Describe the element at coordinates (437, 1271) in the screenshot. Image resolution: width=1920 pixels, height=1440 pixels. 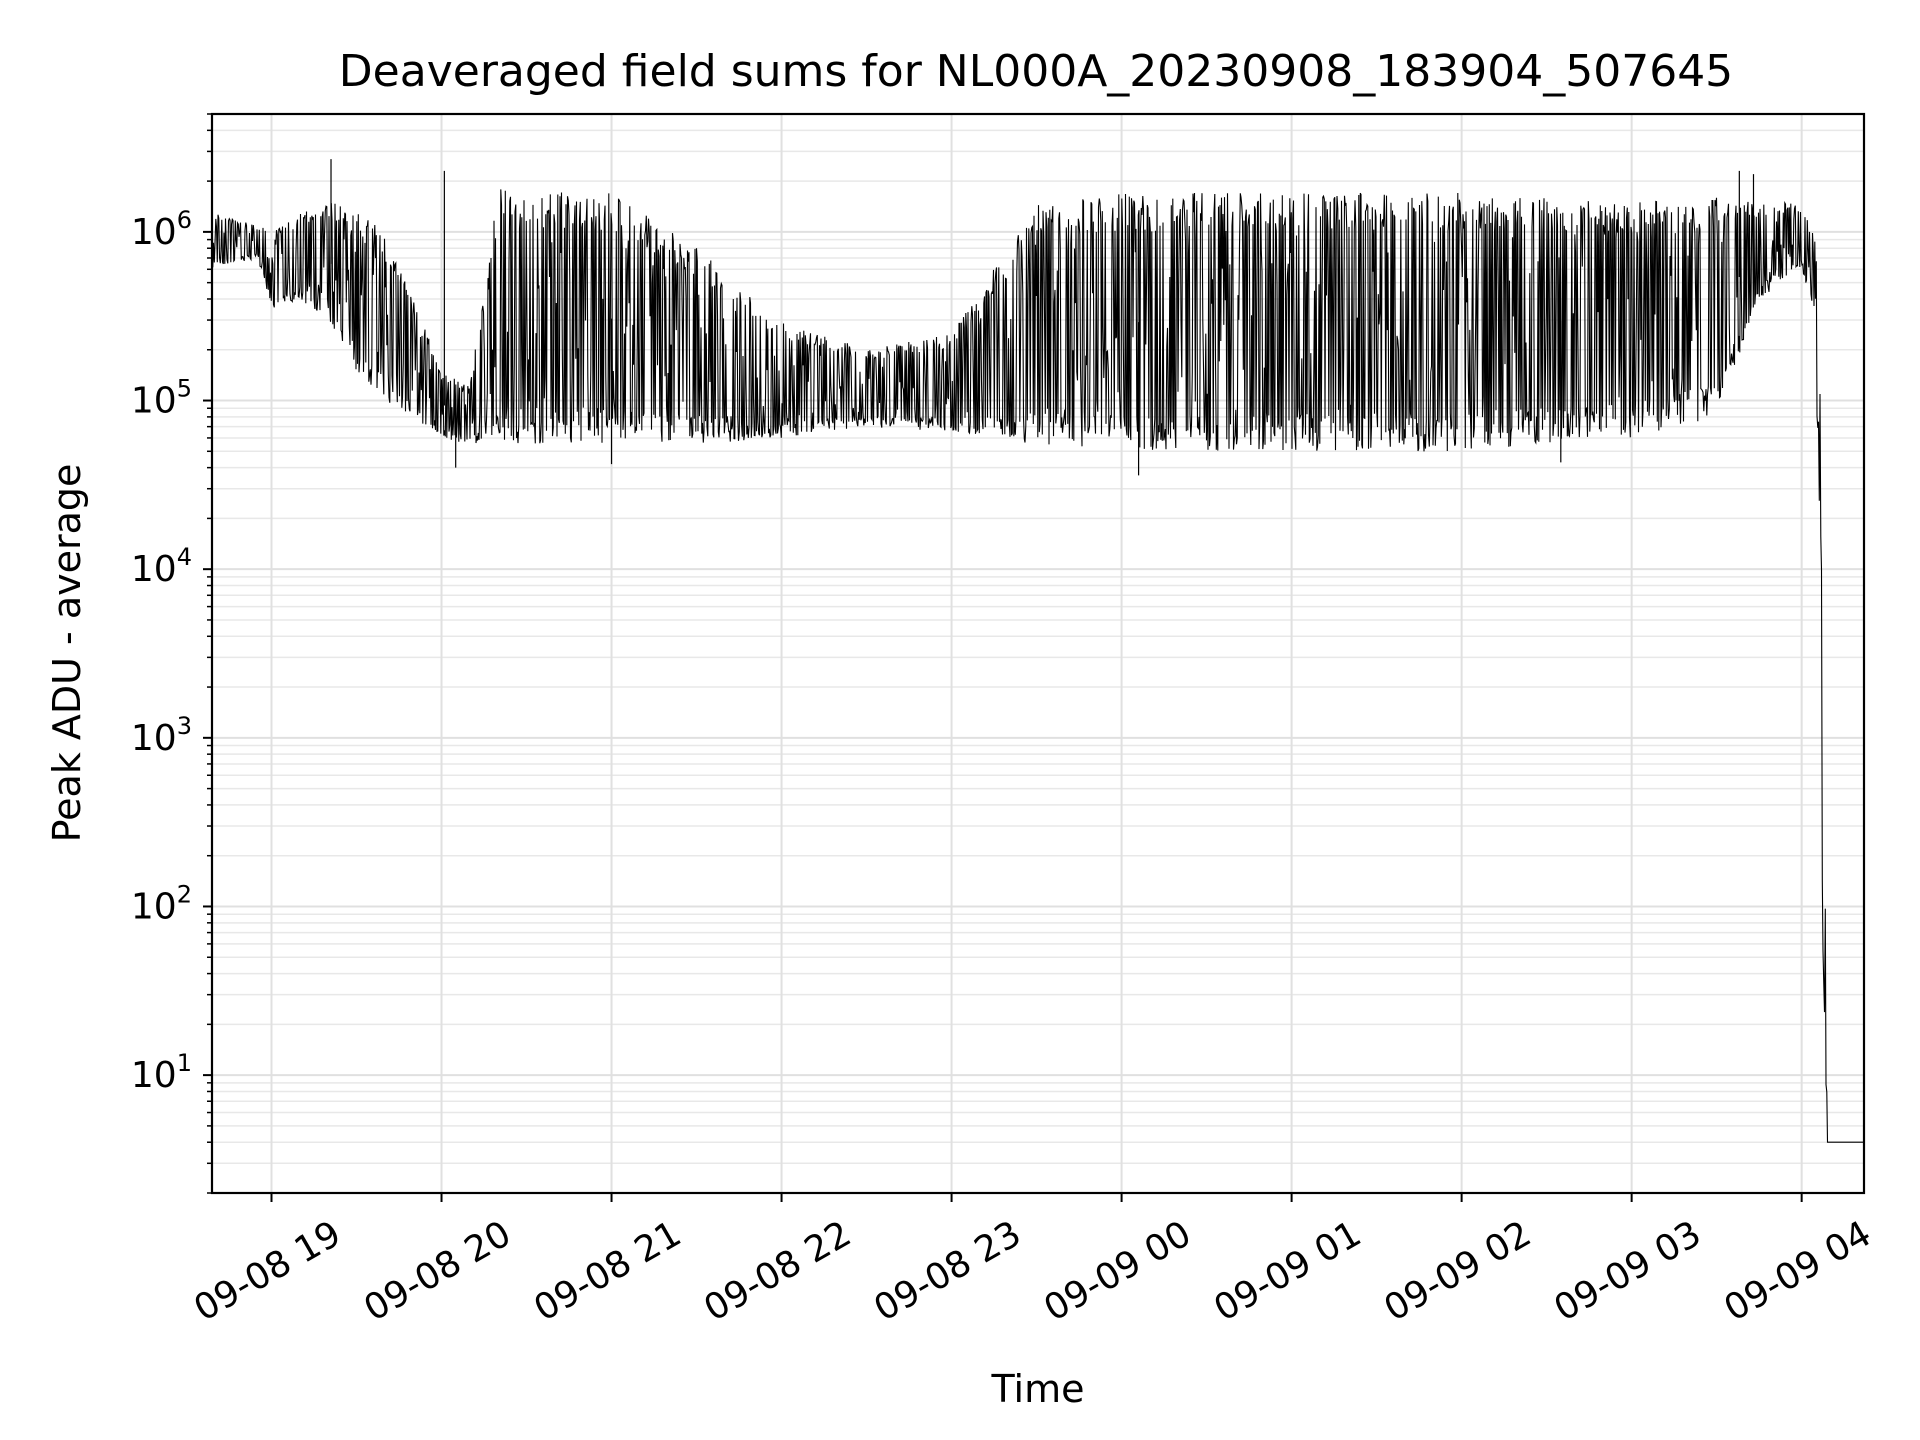
I see `x-tick-label: 09-08 20` at that location.